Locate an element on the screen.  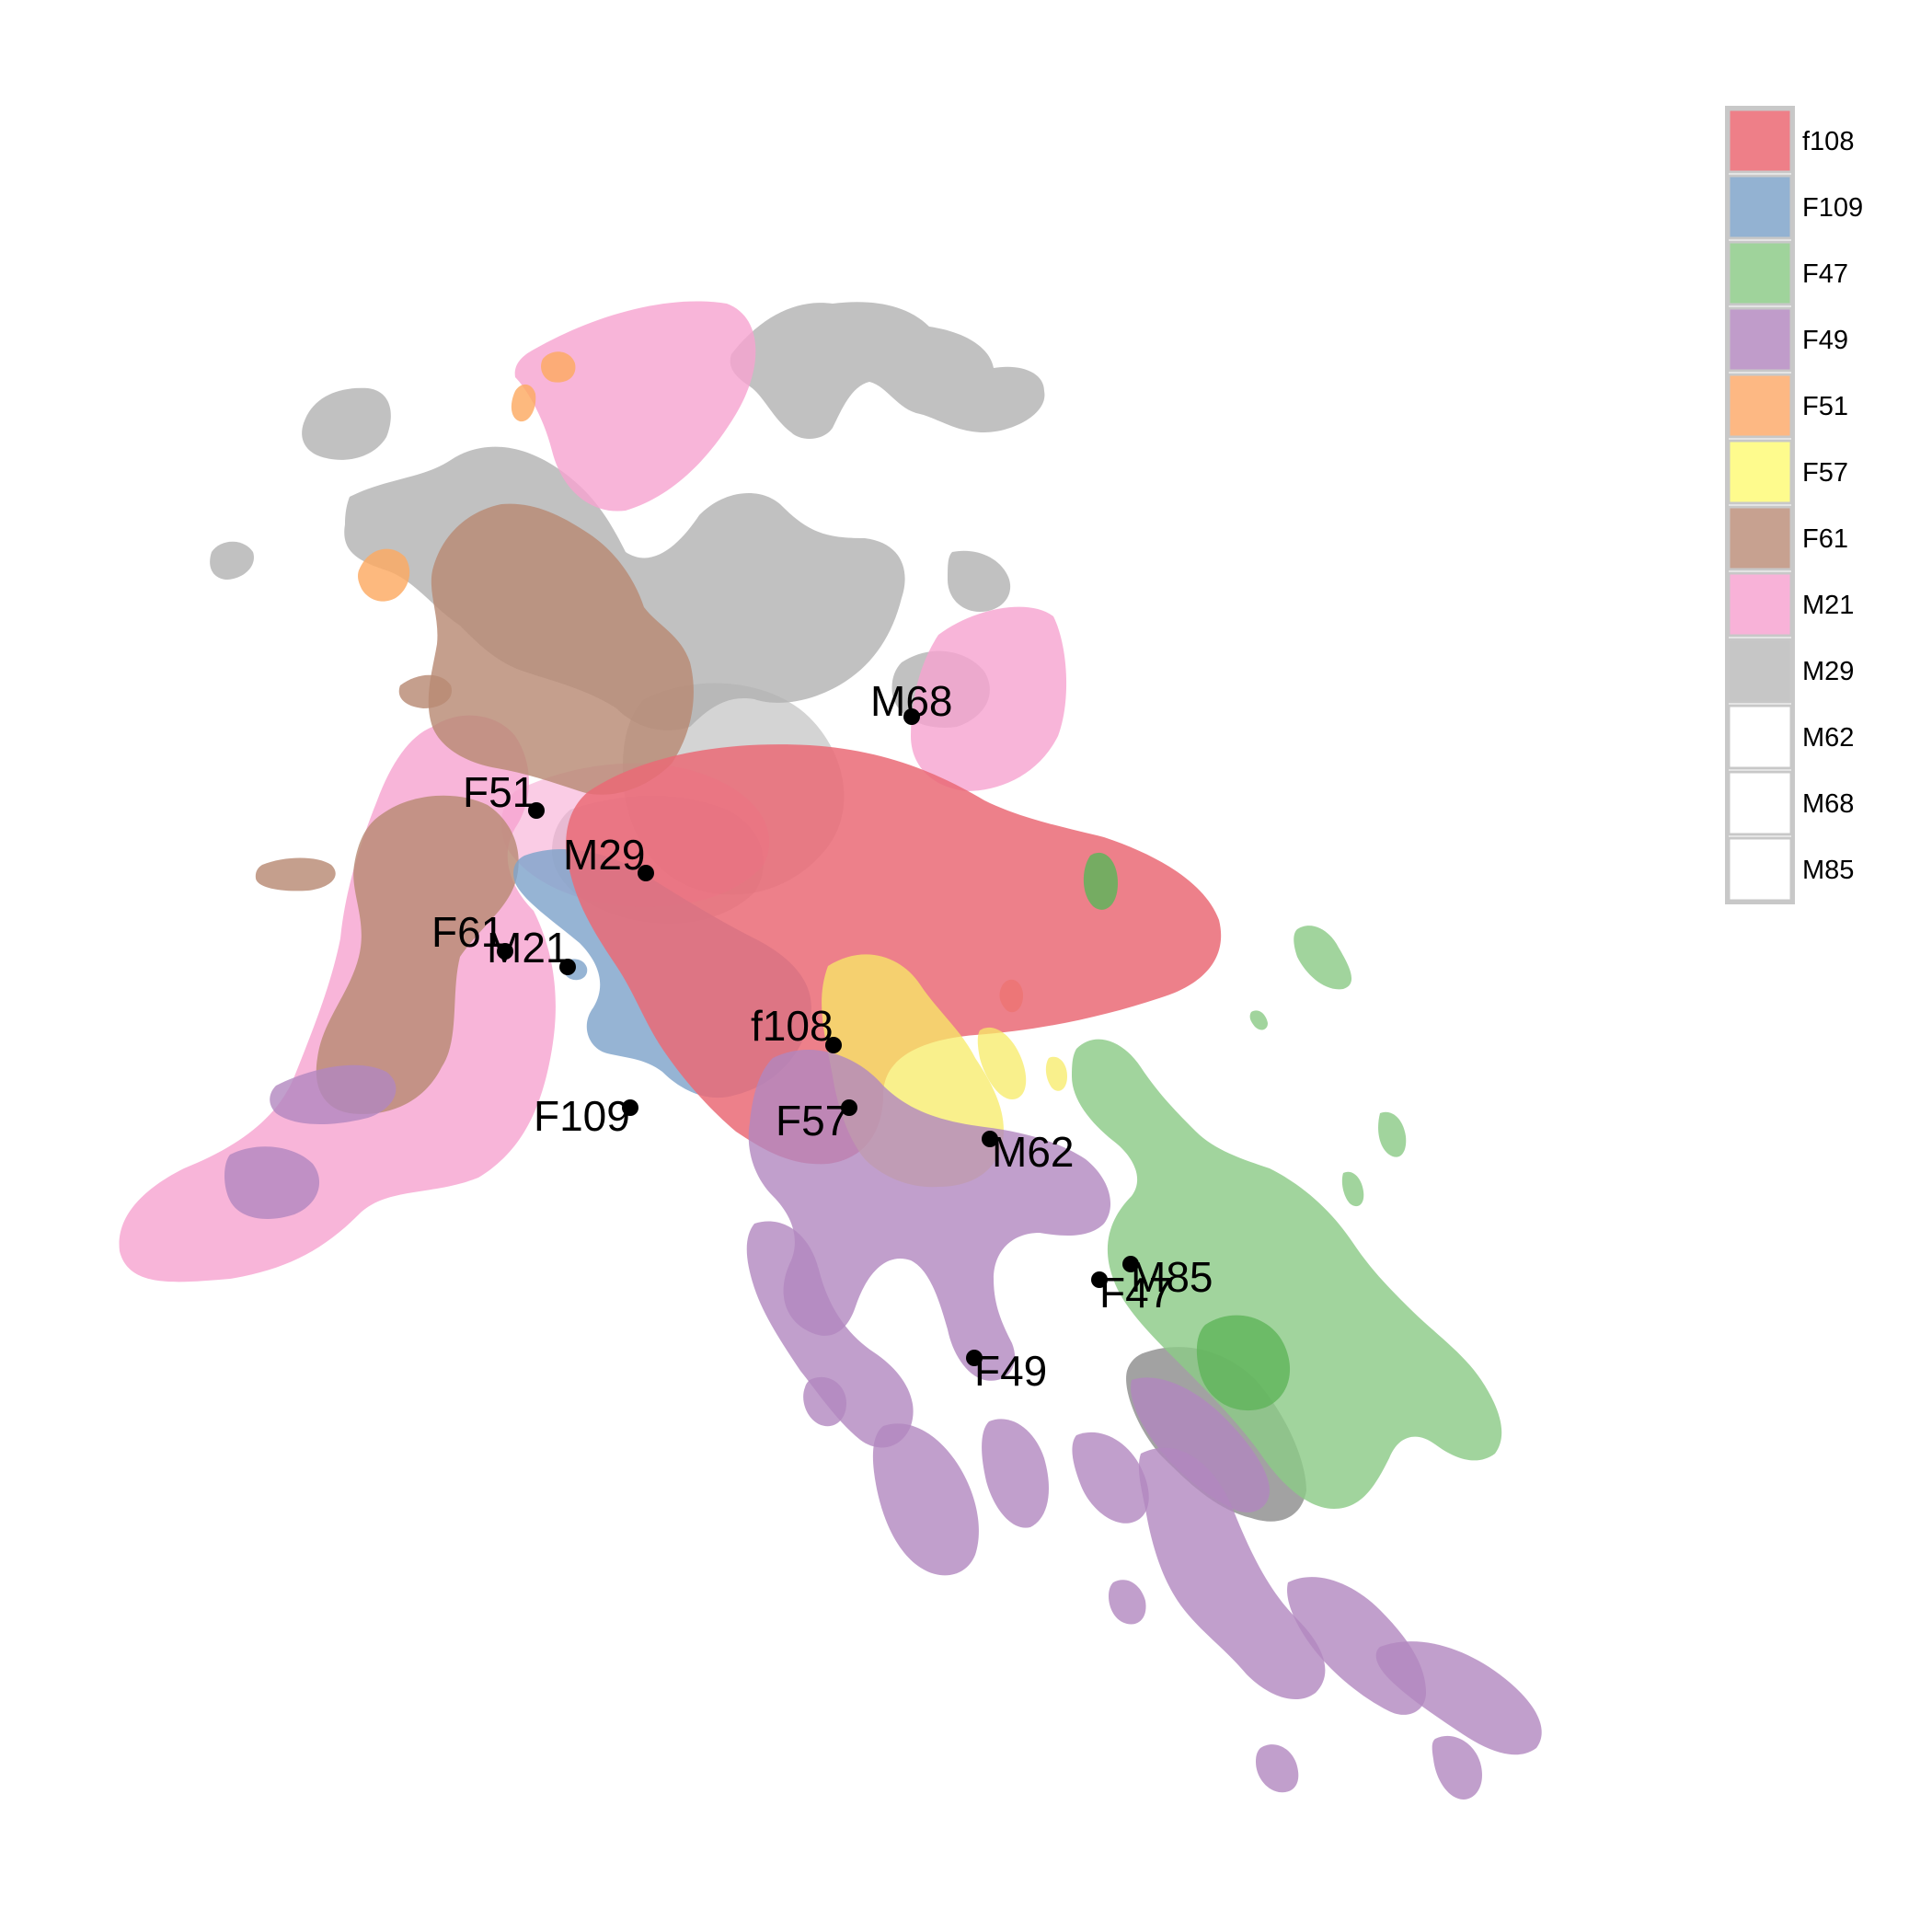
legend-key-m29 is located at coordinates (1760, 671).